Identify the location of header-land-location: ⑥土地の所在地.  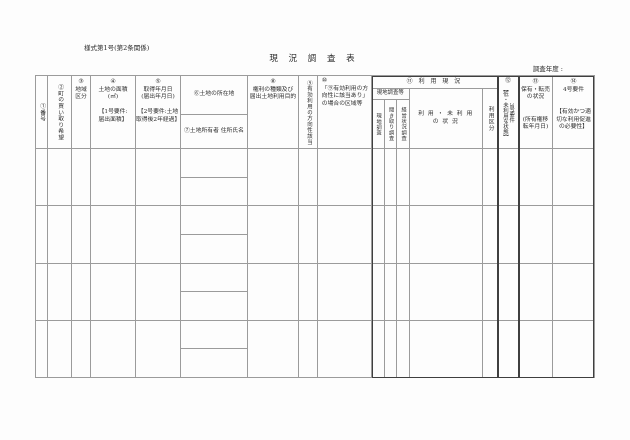
(214, 95).